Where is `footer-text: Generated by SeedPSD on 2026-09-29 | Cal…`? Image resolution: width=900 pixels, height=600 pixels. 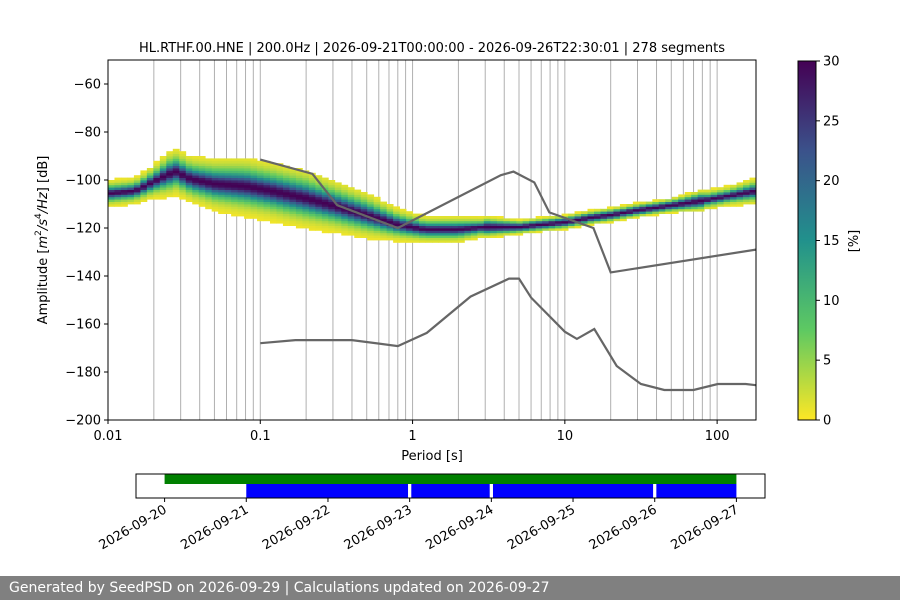
footer-text: Generated by SeedPSD on 2026-09-29 | Cal… is located at coordinates (279, 588).